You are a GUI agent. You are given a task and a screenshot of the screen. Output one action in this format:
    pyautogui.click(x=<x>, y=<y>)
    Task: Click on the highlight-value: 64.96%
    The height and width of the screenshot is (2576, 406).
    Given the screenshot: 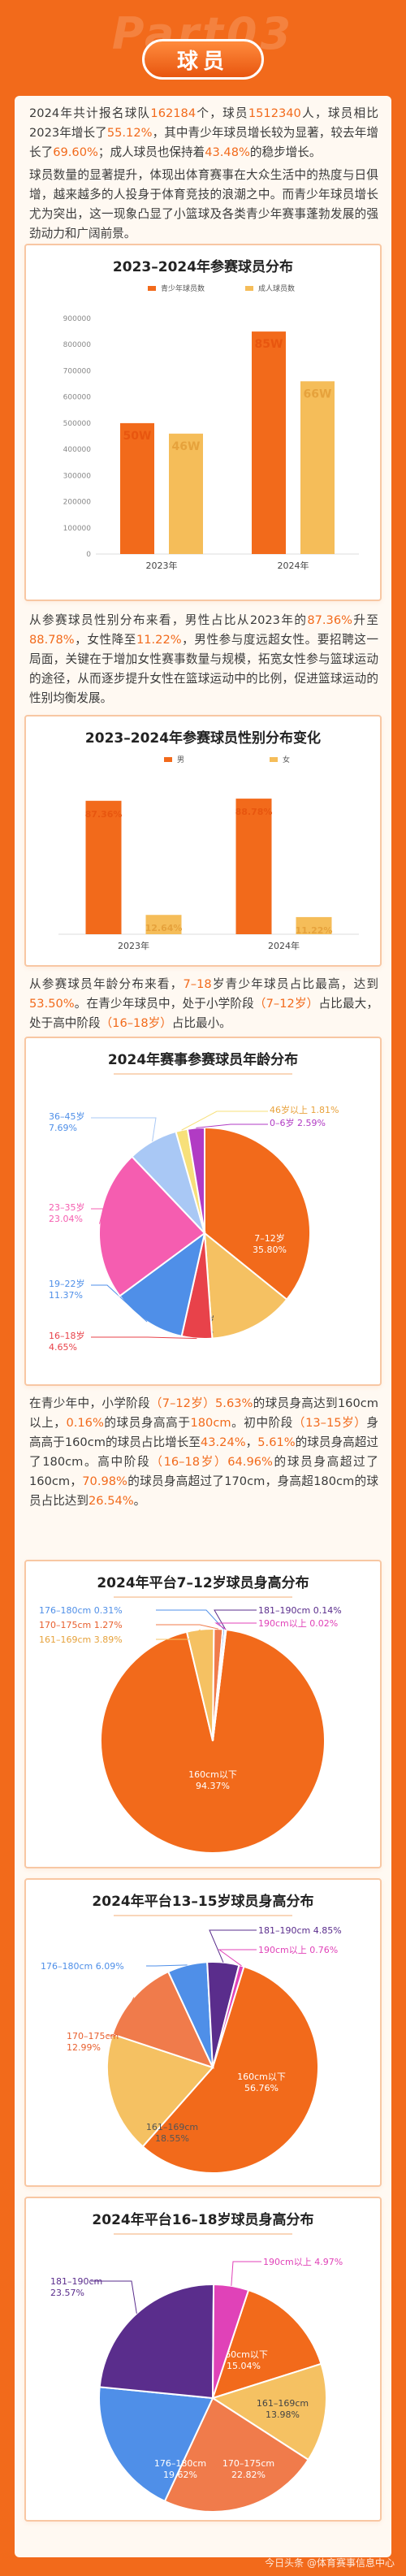 What is the action you would take?
    pyautogui.click(x=250, y=1462)
    